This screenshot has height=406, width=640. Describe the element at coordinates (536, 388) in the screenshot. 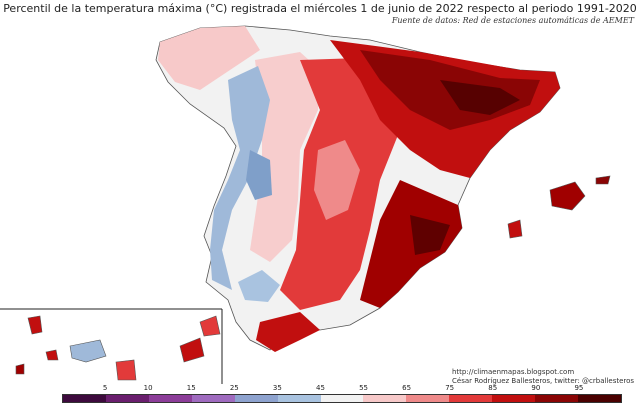

I see `colorbar-tick-label: 90` at that location.